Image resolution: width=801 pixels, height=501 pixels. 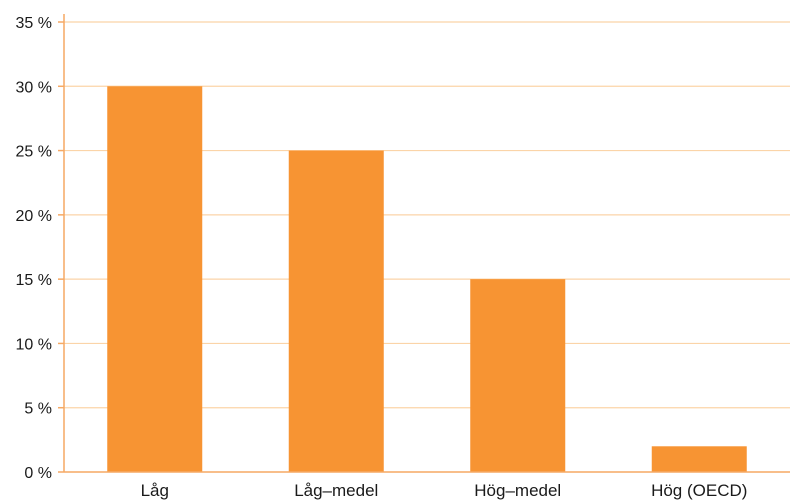 What do you see at coordinates (34, 87) in the screenshot?
I see `y-tick-label: 30 %` at bounding box center [34, 87].